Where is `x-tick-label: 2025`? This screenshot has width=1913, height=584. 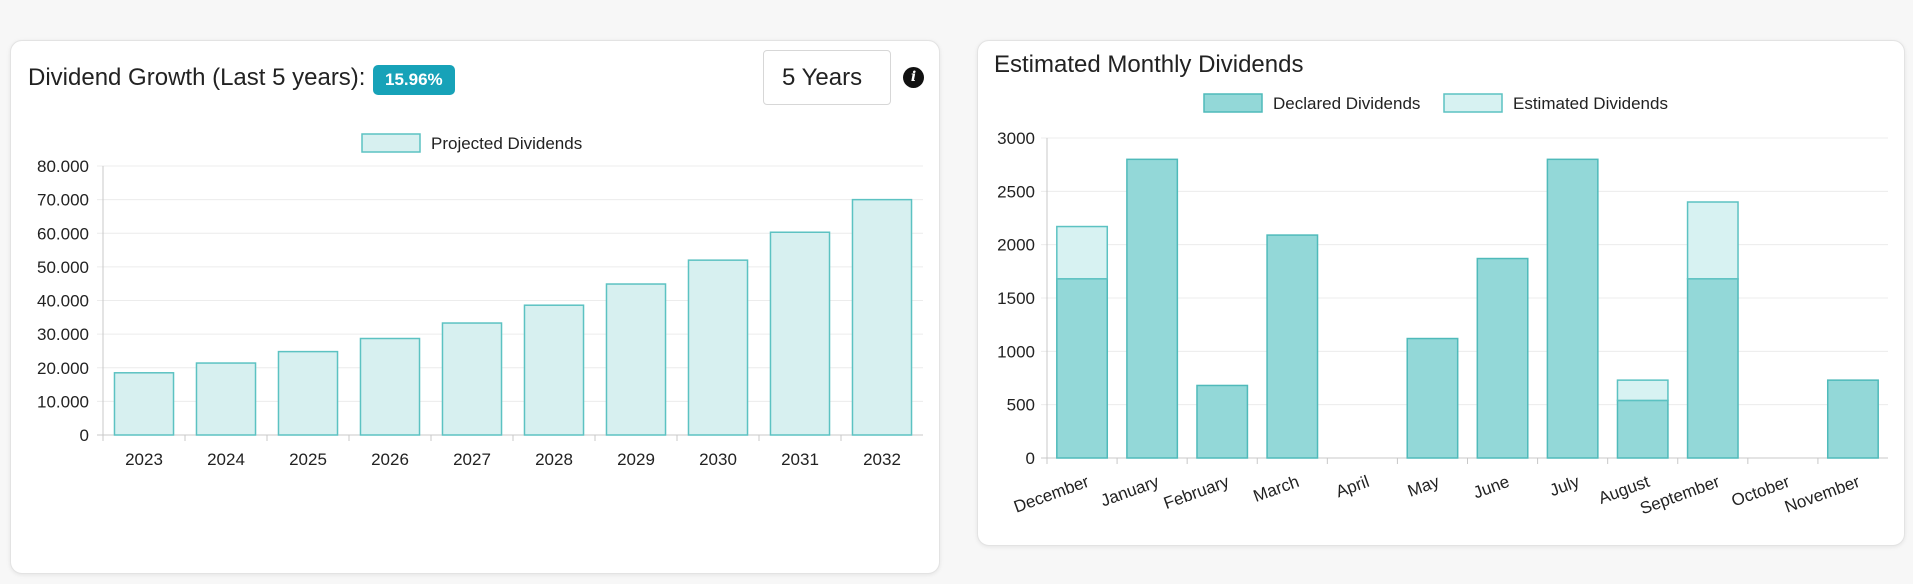 x-tick-label: 2025 is located at coordinates (308, 459).